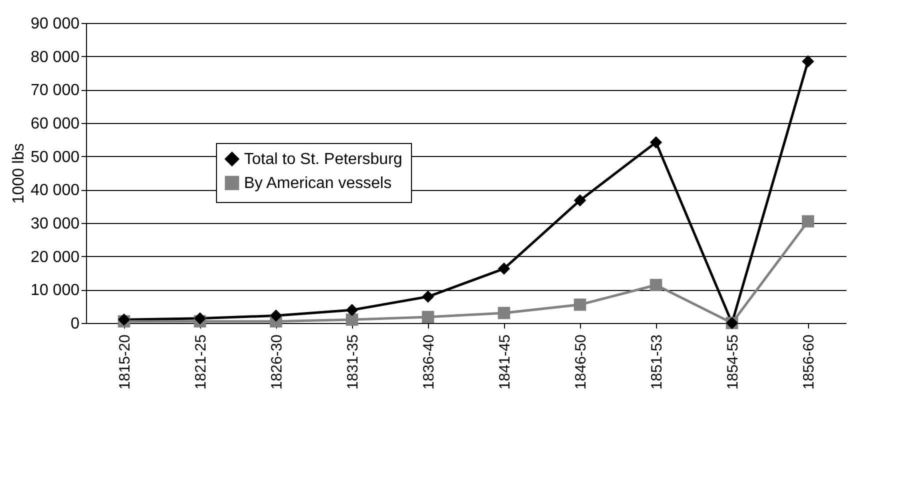 The height and width of the screenshot is (492, 916). I want to click on x-tick-label: 1856-60, so click(809, 362).